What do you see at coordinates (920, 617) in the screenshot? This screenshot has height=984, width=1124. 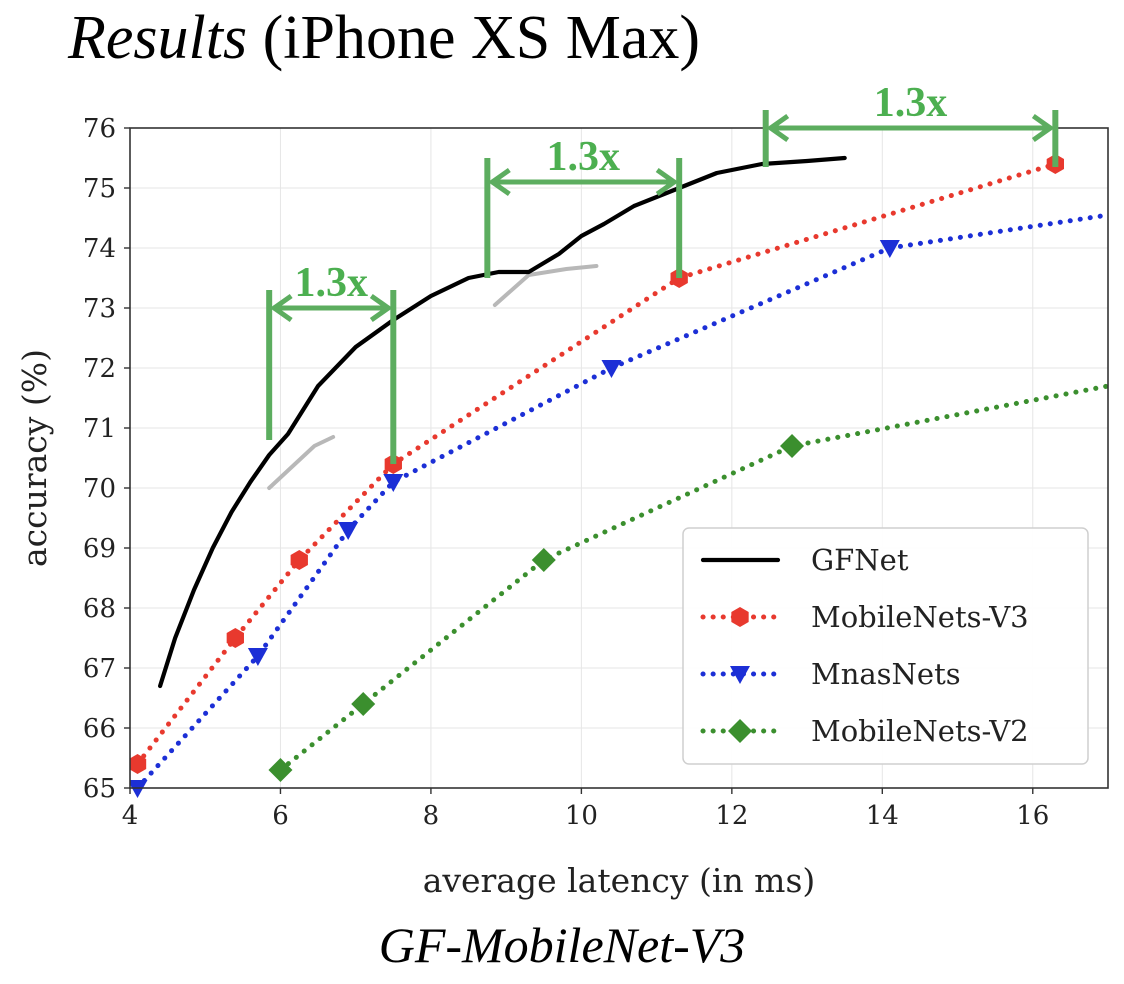 I see `legend-label-mobilenets-v3: MobileNets-V3` at bounding box center [920, 617].